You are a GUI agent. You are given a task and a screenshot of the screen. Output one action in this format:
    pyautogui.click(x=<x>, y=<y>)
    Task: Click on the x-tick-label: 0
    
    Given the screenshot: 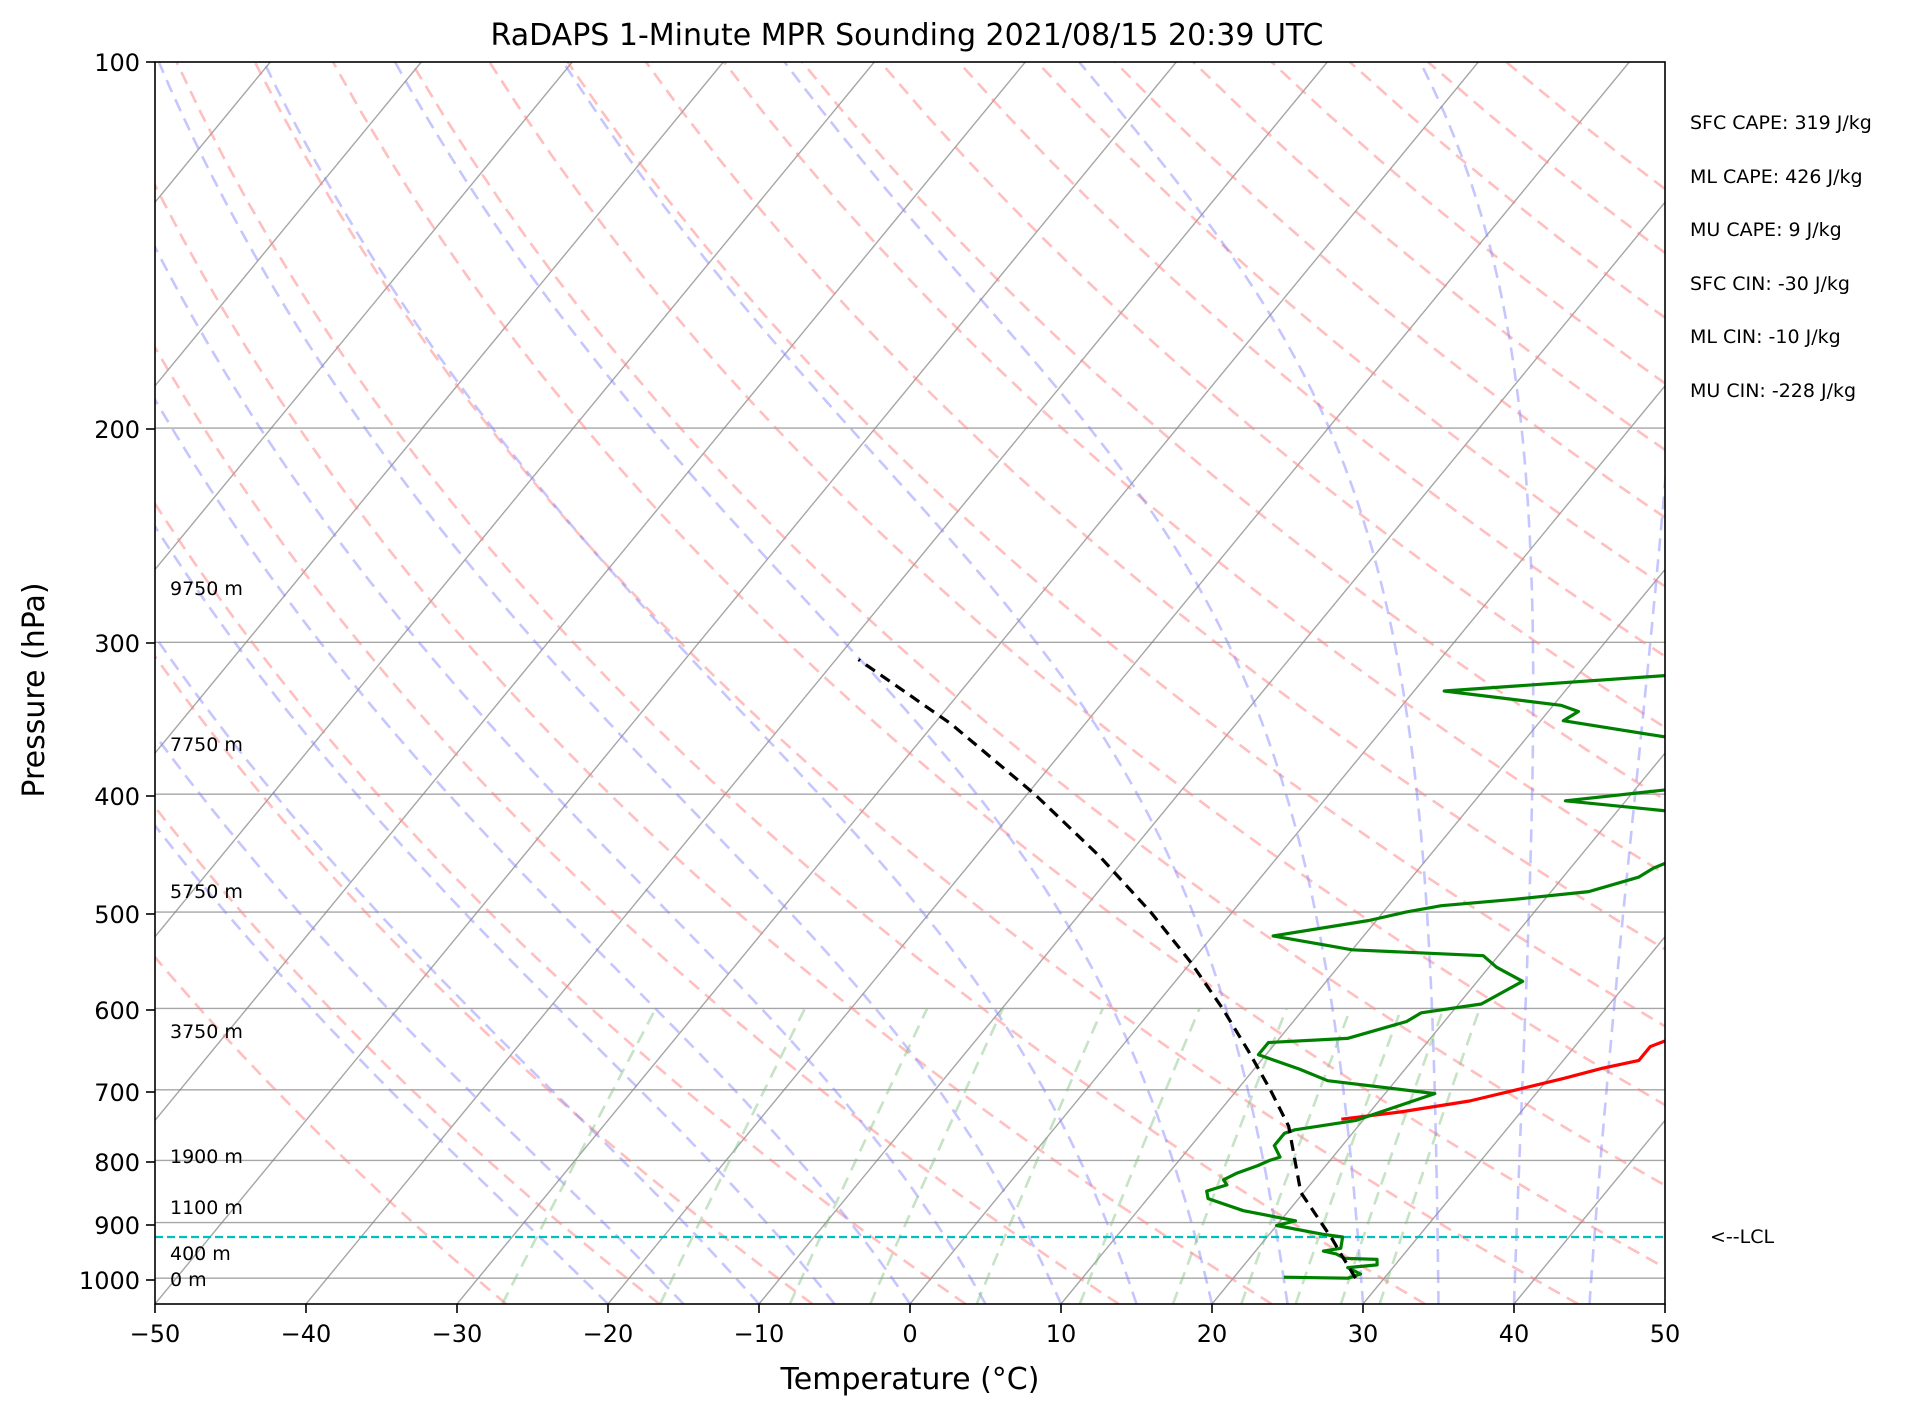 What is the action you would take?
    pyautogui.click(x=909, y=1334)
    